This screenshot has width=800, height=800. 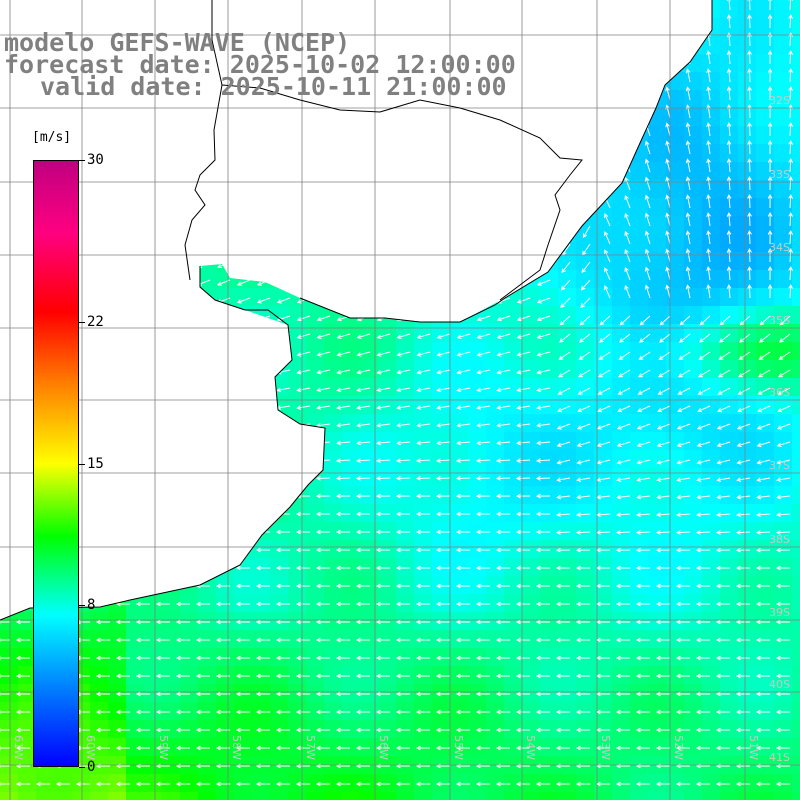 What do you see at coordinates (95, 463) in the screenshot?
I see `colorbar-tick-label: 15` at bounding box center [95, 463].